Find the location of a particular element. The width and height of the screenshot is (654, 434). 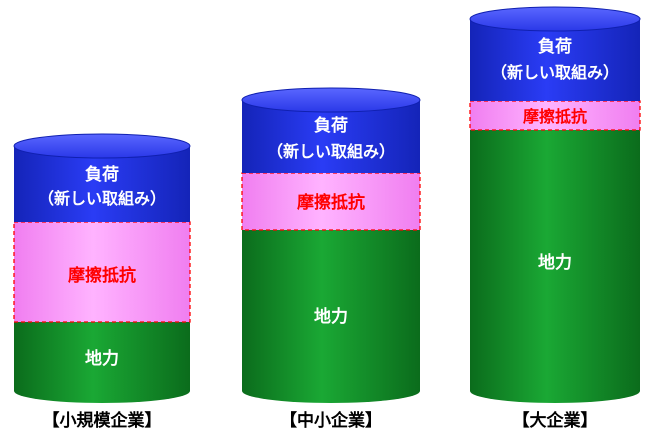

caption-small-company: 【小規模企業】 is located at coordinates (102, 420).